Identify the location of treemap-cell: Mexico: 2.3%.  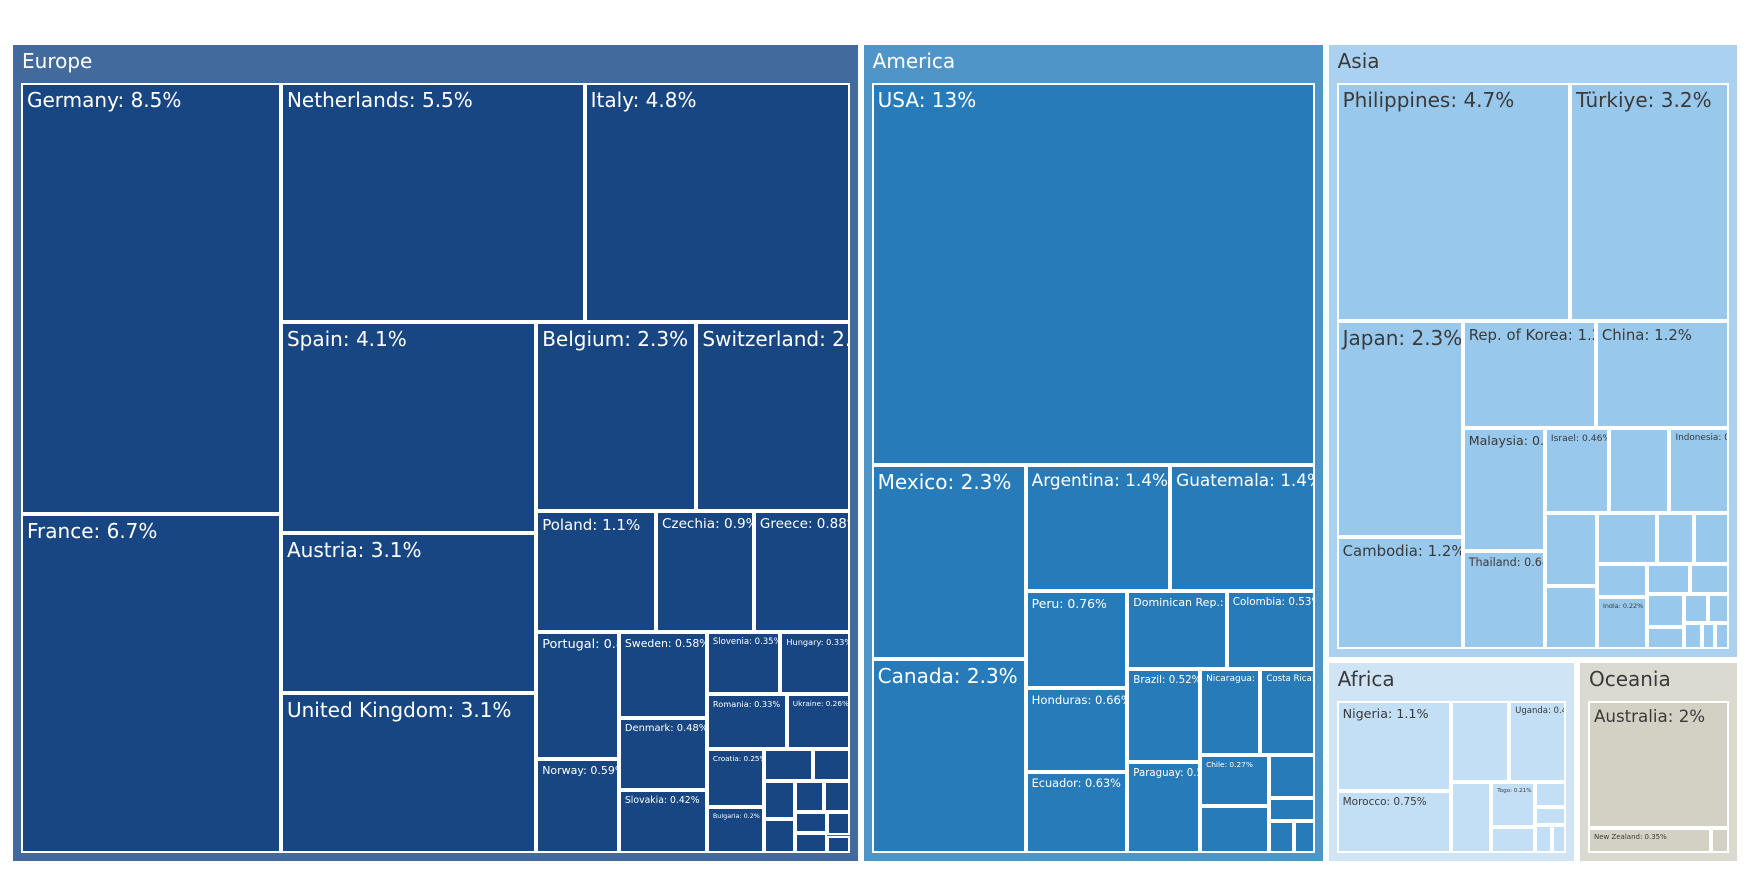
(948, 561).